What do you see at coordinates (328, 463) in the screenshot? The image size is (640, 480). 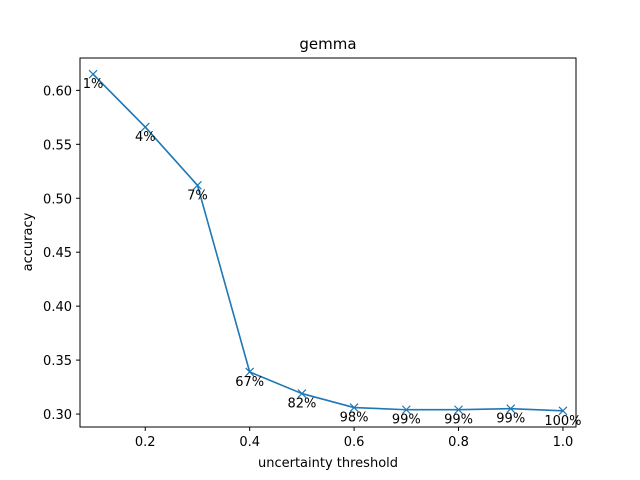 I see `x-axis-label: uncertainty threshold` at bounding box center [328, 463].